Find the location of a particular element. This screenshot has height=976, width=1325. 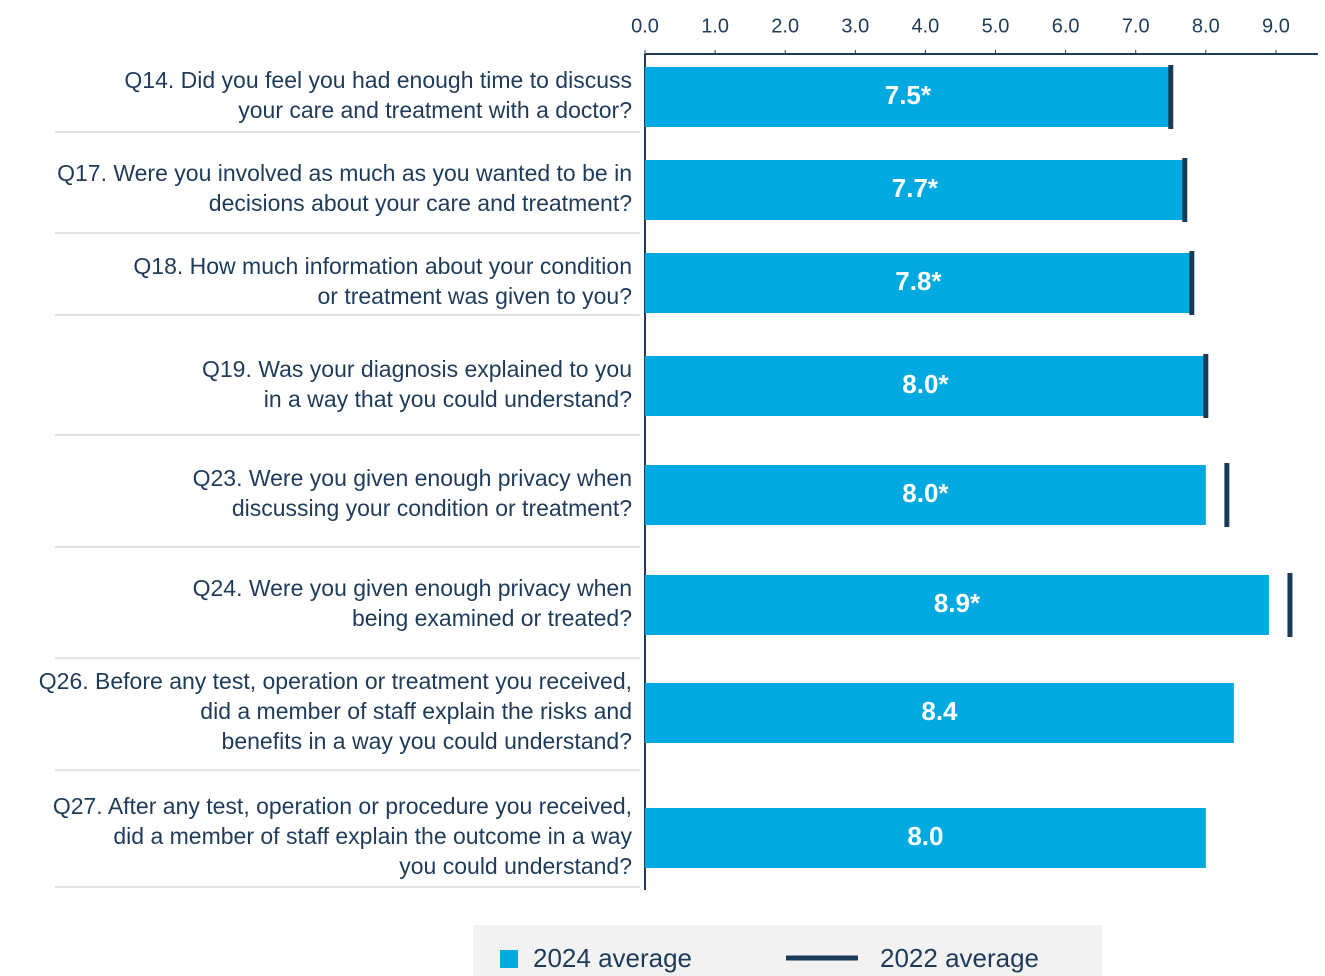

x-tick-label: 7.0 is located at coordinates (1136, 26).